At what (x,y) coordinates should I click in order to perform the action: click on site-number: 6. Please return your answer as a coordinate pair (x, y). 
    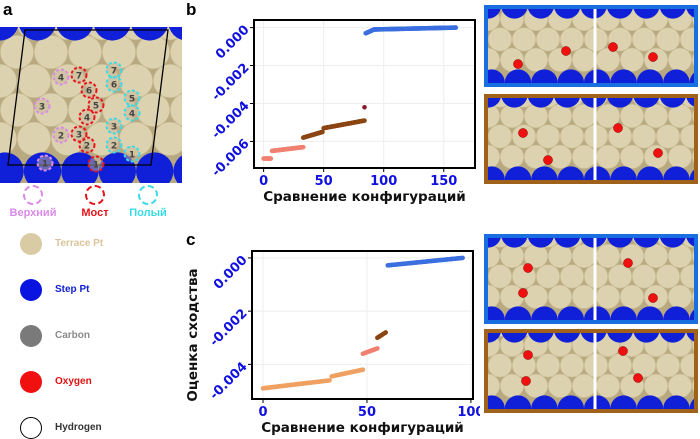
    Looking at the image, I should click on (114, 86).